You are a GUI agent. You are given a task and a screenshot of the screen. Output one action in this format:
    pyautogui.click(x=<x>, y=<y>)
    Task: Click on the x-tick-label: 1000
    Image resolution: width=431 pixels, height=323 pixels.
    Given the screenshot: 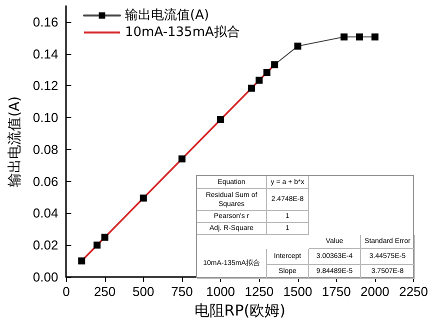 What is the action you would take?
    pyautogui.click(x=221, y=291)
    